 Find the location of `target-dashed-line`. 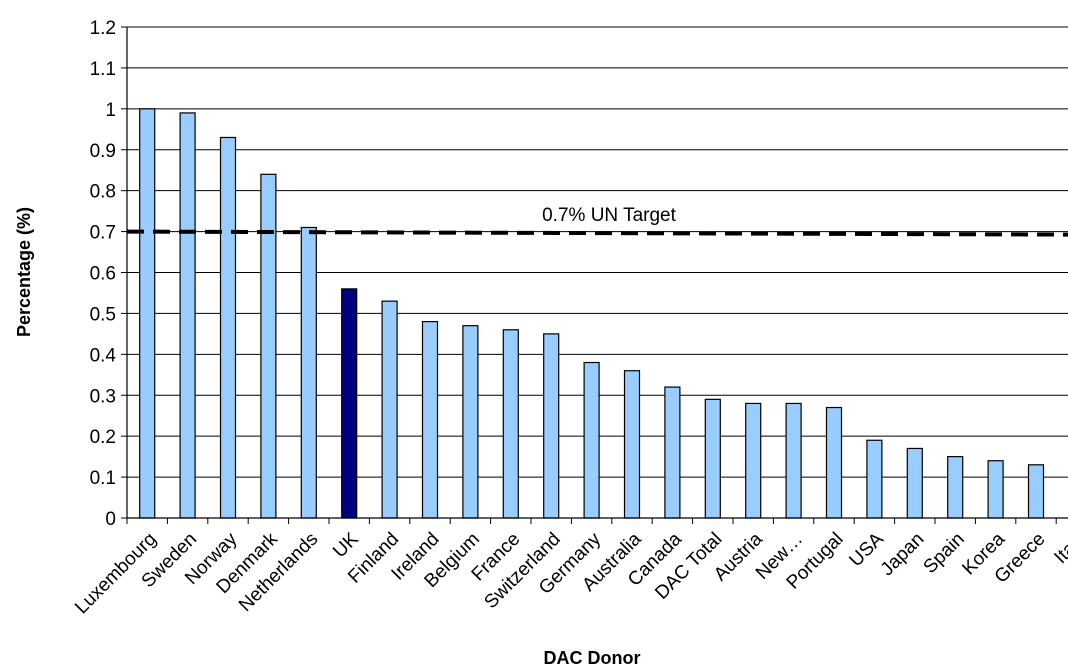

target-dashed-line is located at coordinates (597, 233).